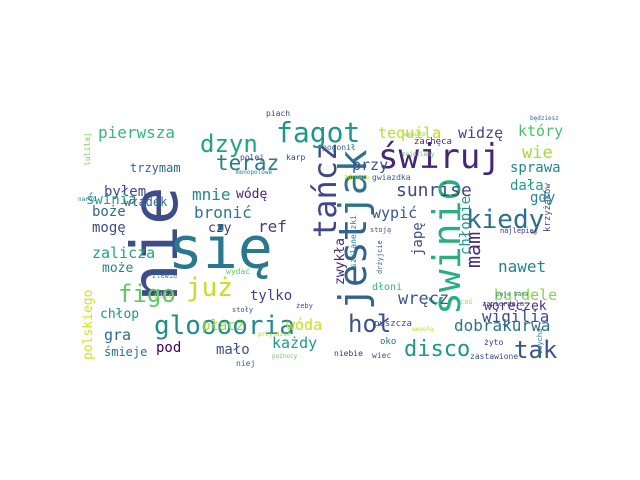 The image size is (640, 480). What do you see at coordinates (155, 168) in the screenshot?
I see `cloud-word: trzymam` at bounding box center [155, 168].